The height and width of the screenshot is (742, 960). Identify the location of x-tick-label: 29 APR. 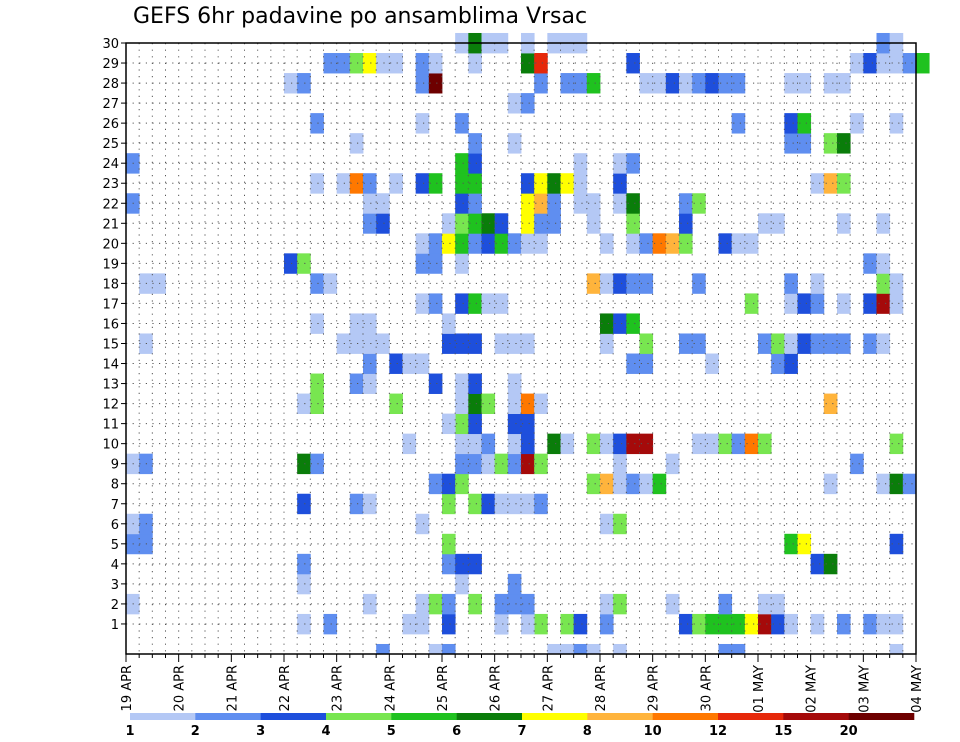
(654, 688).